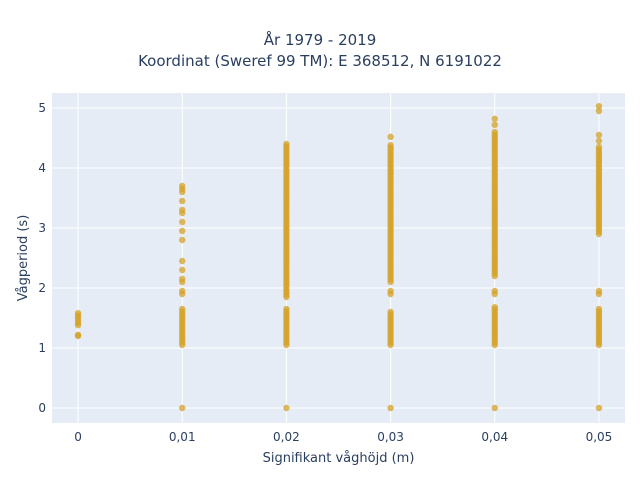  I want to click on x-tick-label: 0,03, so click(390, 437).